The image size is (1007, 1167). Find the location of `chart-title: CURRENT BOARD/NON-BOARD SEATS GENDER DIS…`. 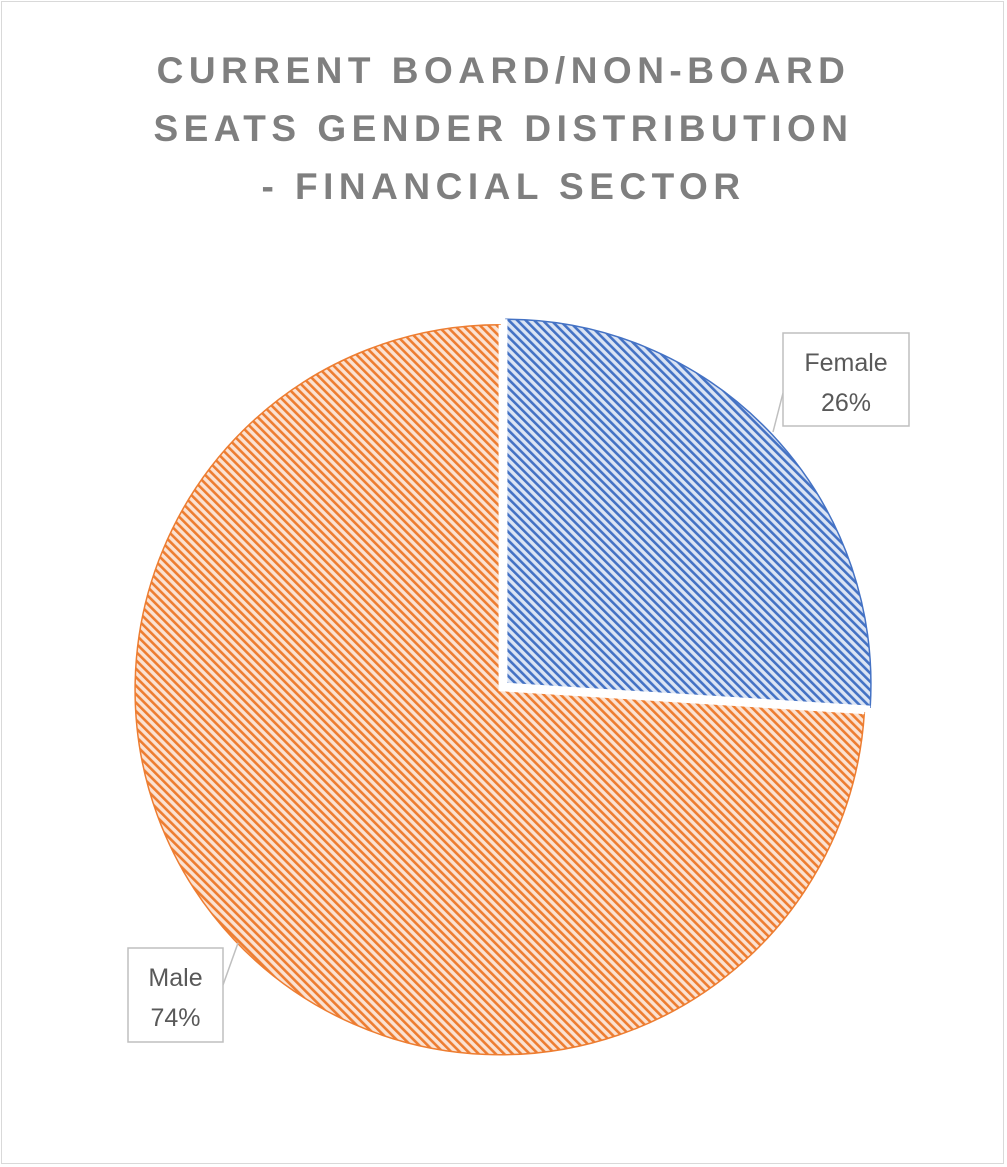

chart-title: CURRENT BOARD/NON-BOARD SEATS GENDER DIS… is located at coordinates (503, 129).